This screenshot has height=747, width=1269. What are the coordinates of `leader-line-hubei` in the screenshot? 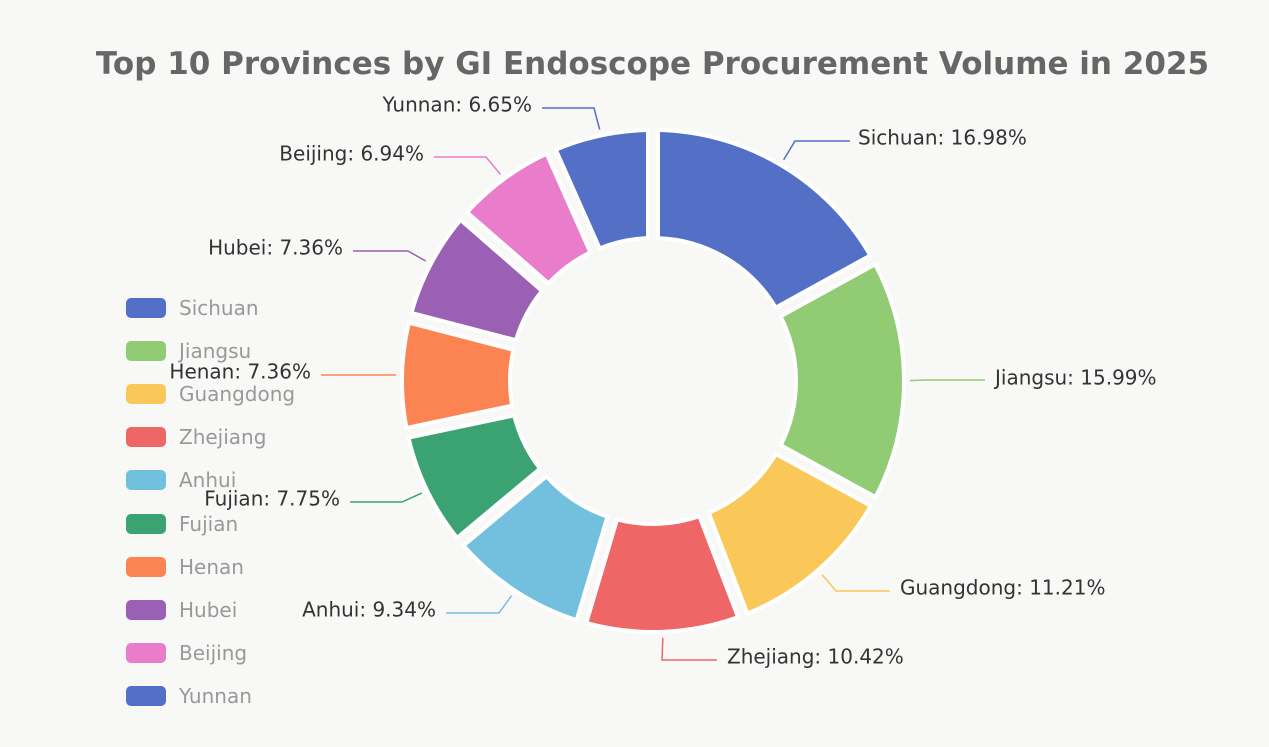 It's located at (390, 256).